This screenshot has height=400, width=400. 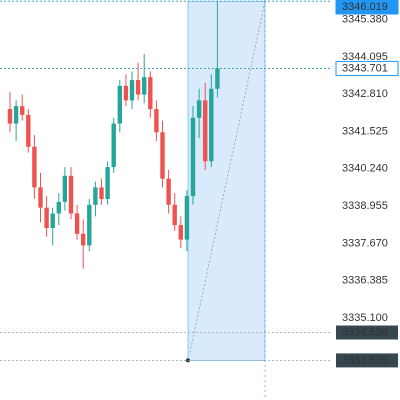 What do you see at coordinates (365, 20) in the screenshot?
I see `y-tick-label: 3345.380` at bounding box center [365, 20].